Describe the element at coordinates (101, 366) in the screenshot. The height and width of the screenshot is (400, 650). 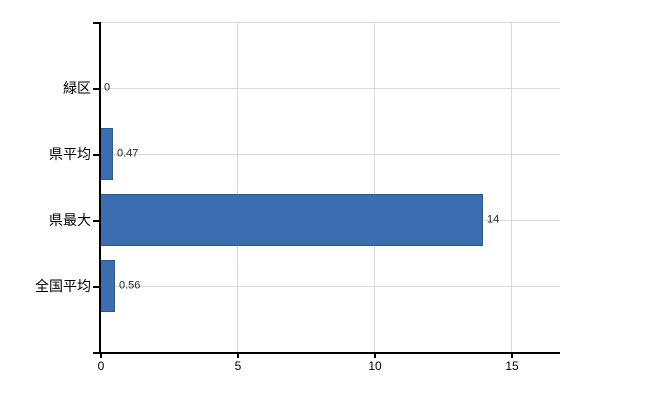
I see `x-tick-label: 0` at that location.